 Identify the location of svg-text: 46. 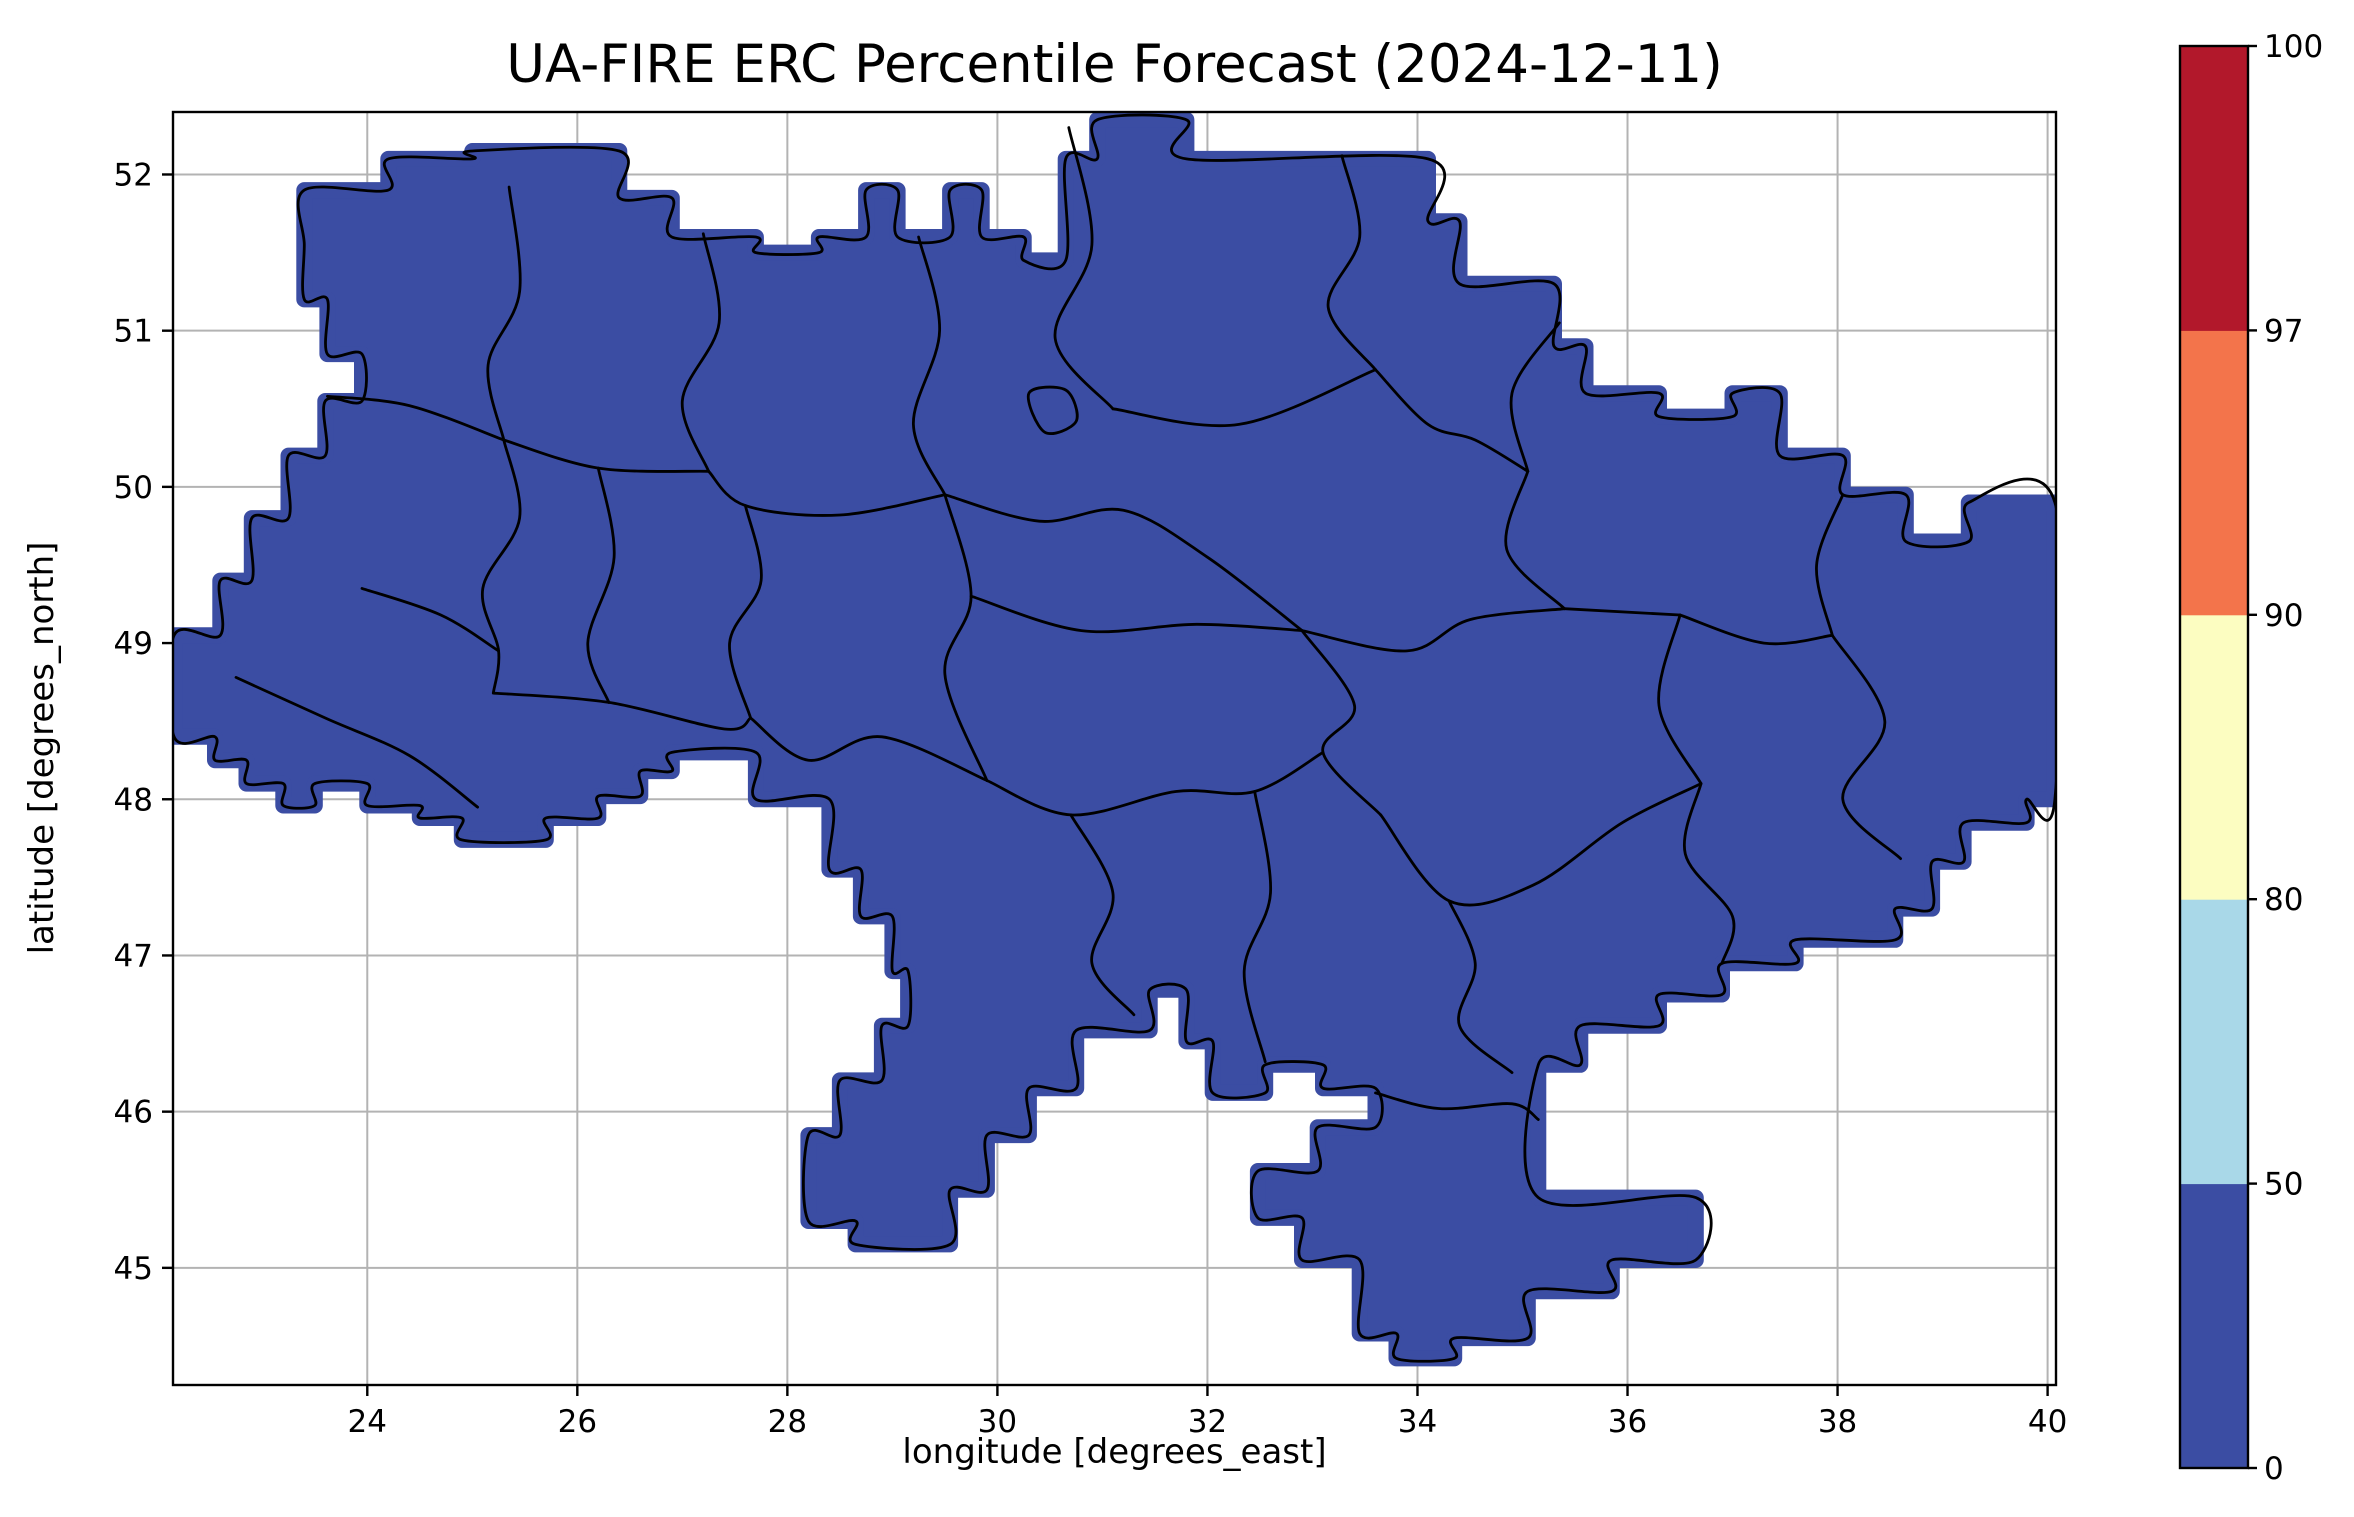
(133, 1113).